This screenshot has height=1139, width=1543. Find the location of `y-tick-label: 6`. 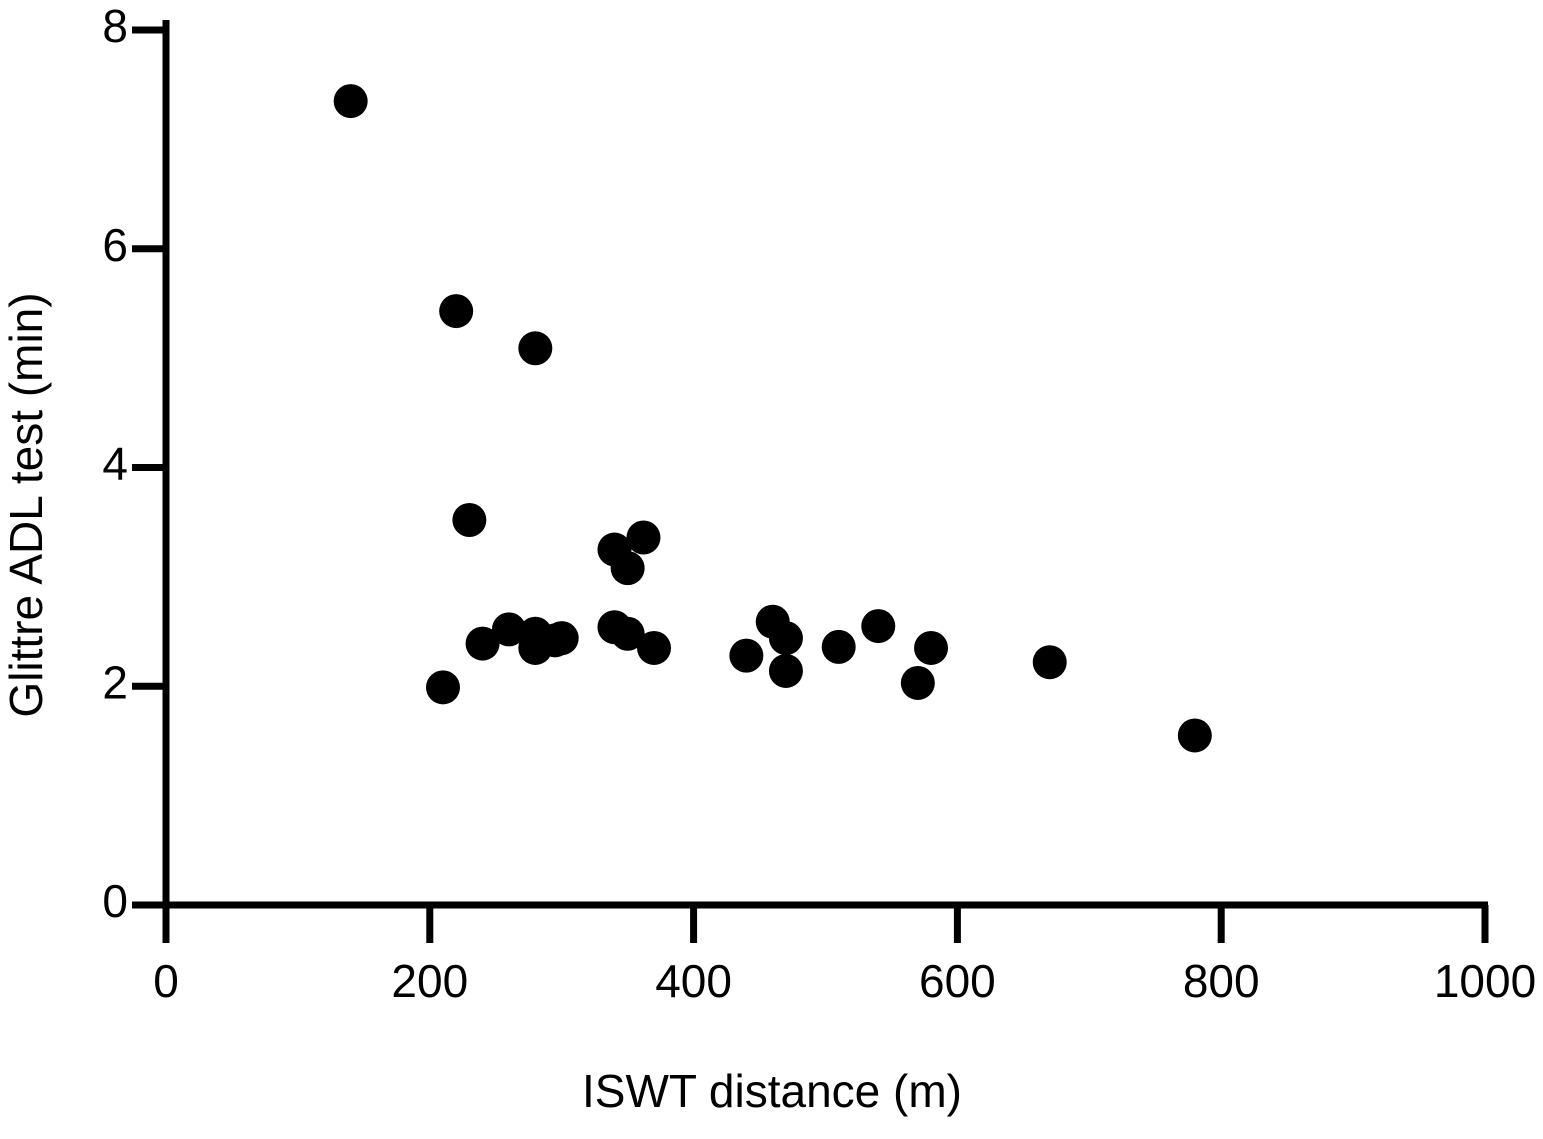

y-tick-label: 6 is located at coordinates (115, 245).